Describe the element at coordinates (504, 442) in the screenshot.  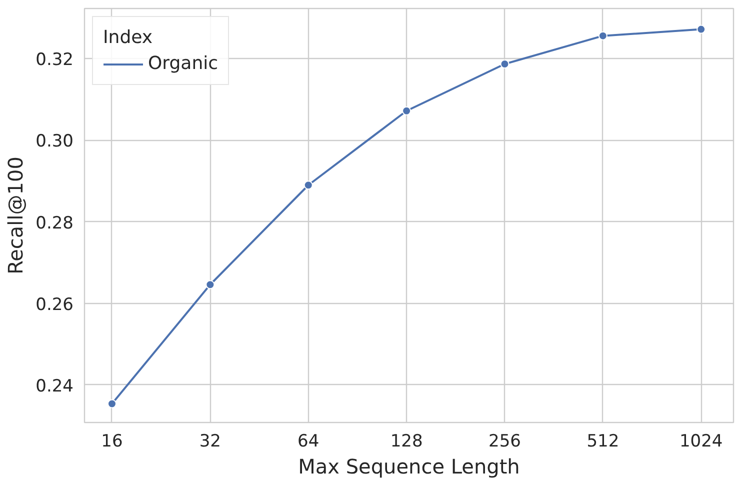
I see `x-tick-label: 256` at that location.